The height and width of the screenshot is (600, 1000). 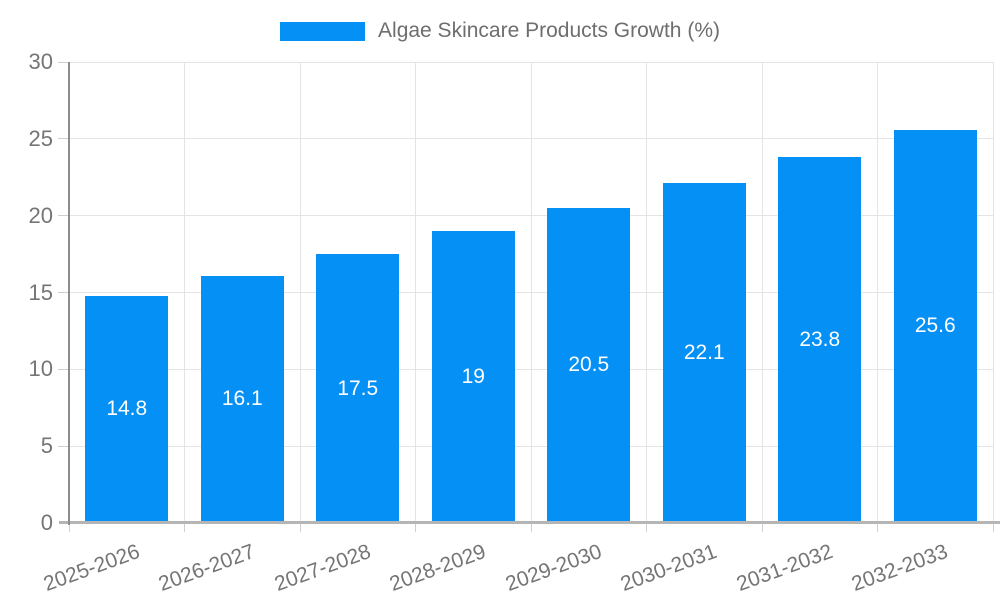 I want to click on bar: 20.5, so click(x=589, y=365).